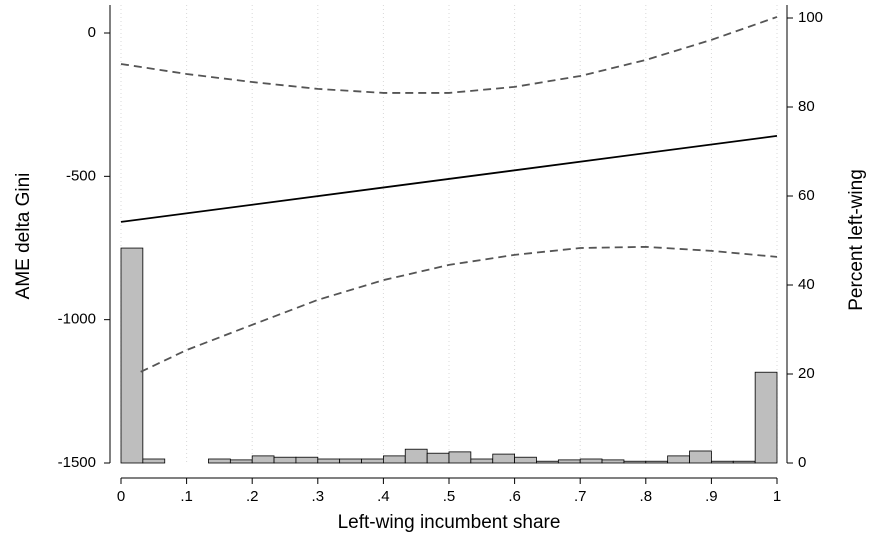  I want to click on y-axis-label: AME delta Gini, so click(23, 236).